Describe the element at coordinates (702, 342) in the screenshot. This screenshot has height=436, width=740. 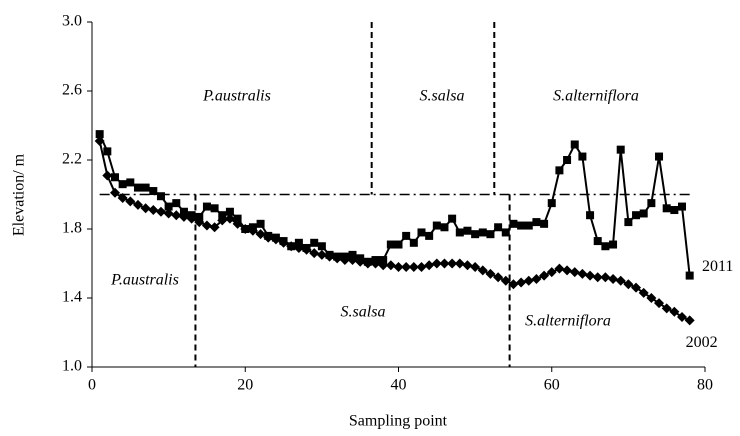
I see `series-label: 2002` at that location.